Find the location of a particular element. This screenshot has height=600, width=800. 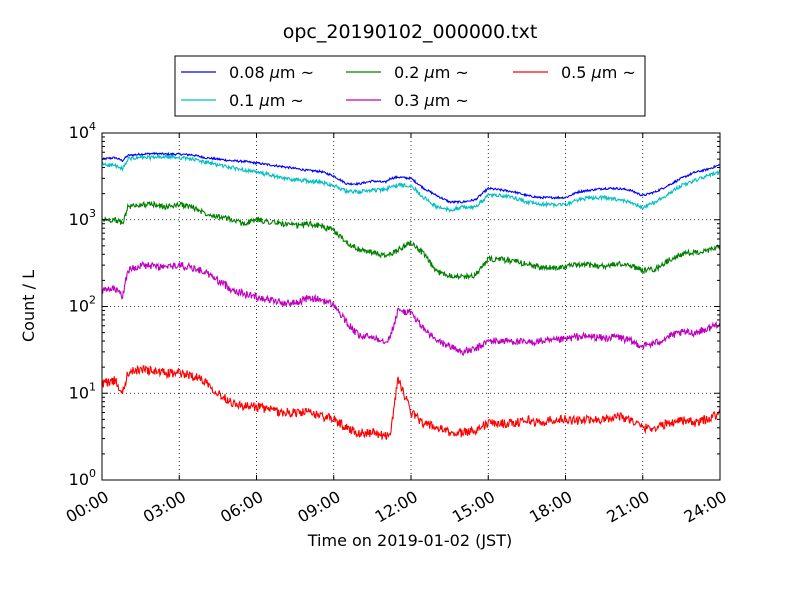

y-tick-label-exponent: 4 is located at coordinates (92, 126).